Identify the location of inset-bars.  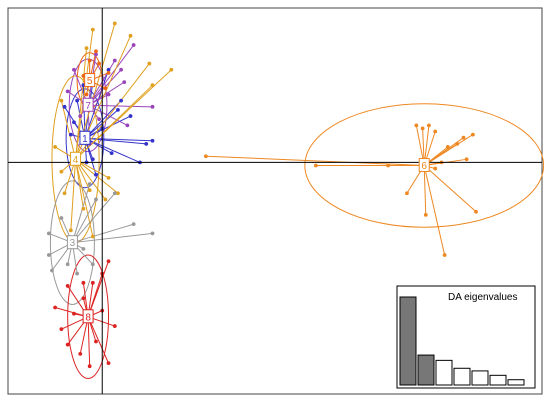
(462, 341).